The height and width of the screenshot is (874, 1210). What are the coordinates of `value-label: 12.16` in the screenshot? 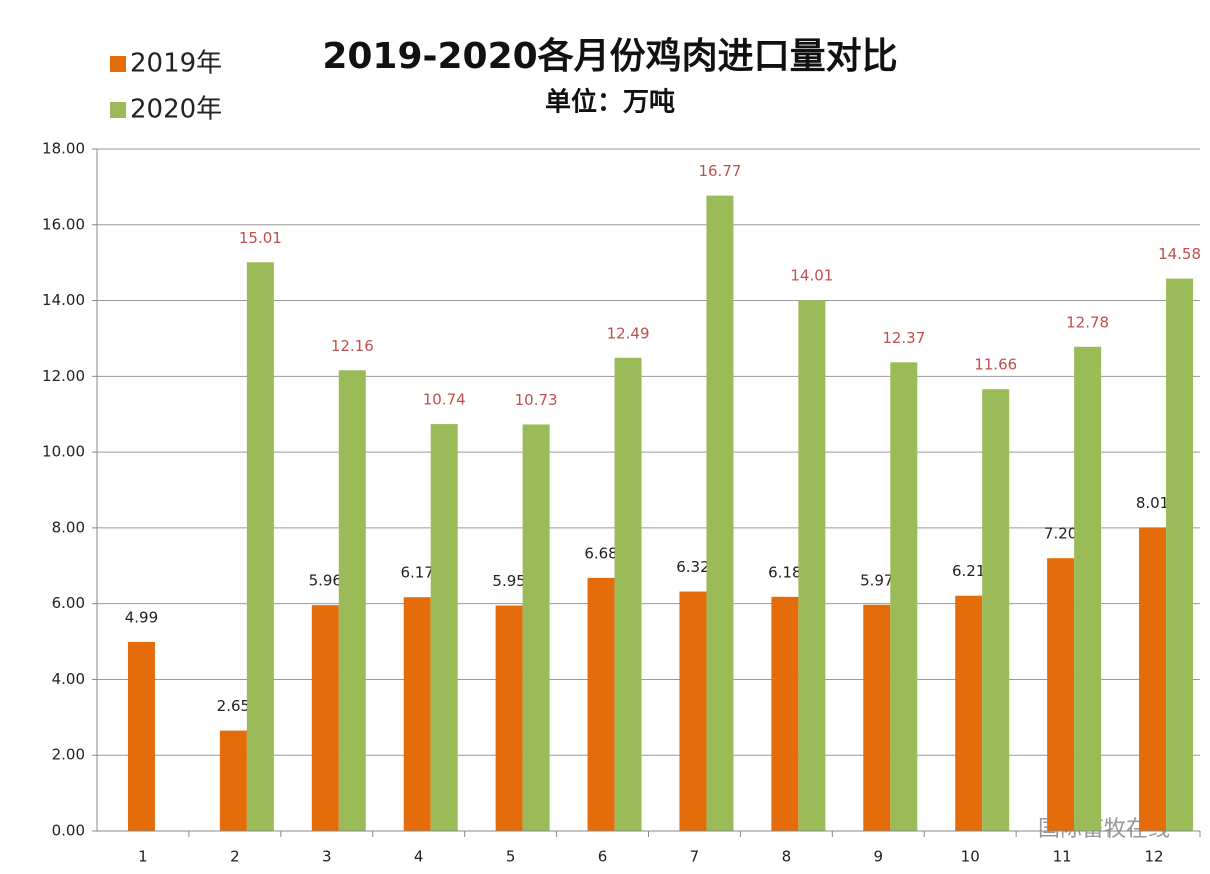 It's located at (352, 346).